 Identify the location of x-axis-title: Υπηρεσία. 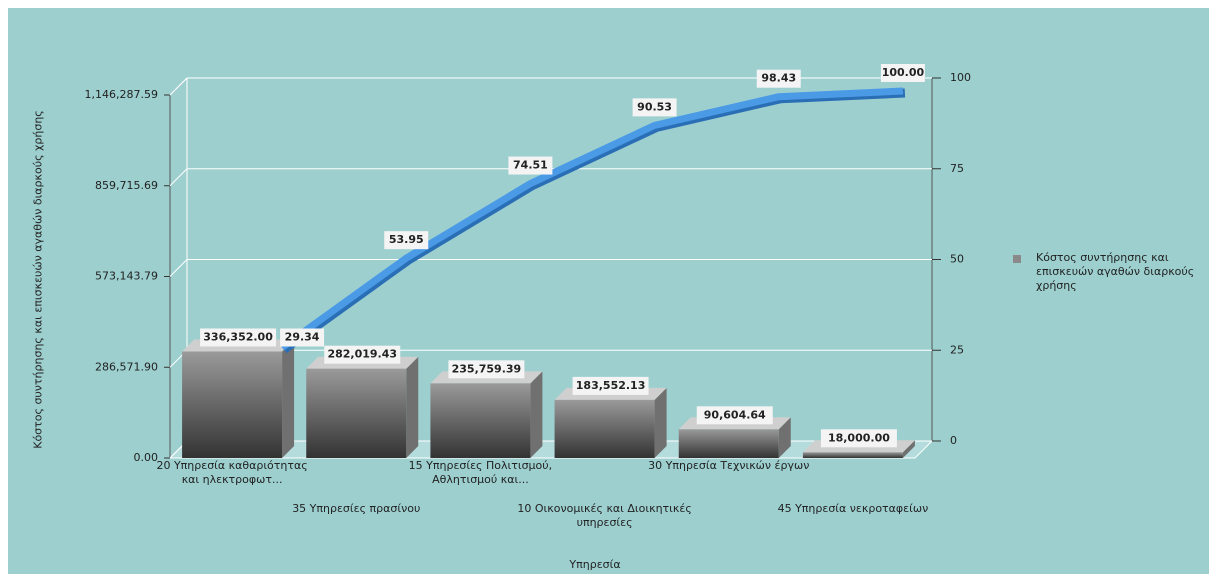
(595, 564).